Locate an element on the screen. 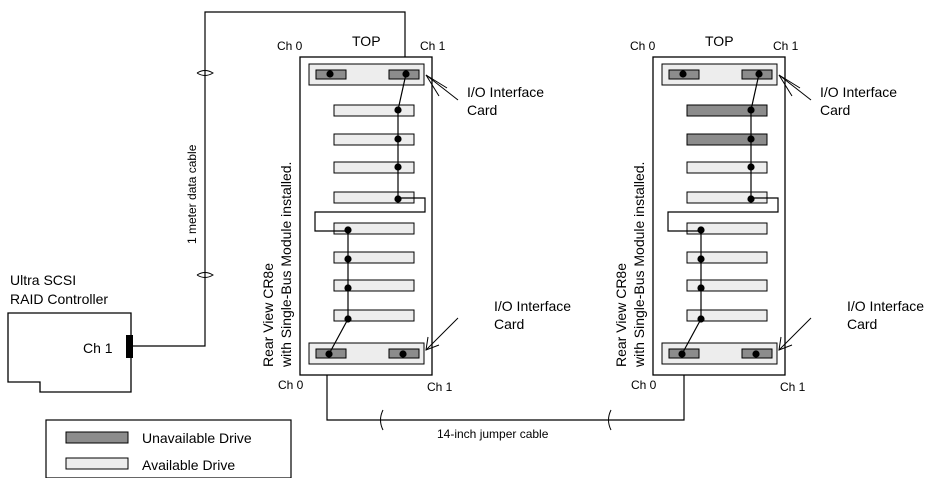  raid-controller: Ultra SCSI RAID Controller Ch 1 is located at coordinates (70, 332).